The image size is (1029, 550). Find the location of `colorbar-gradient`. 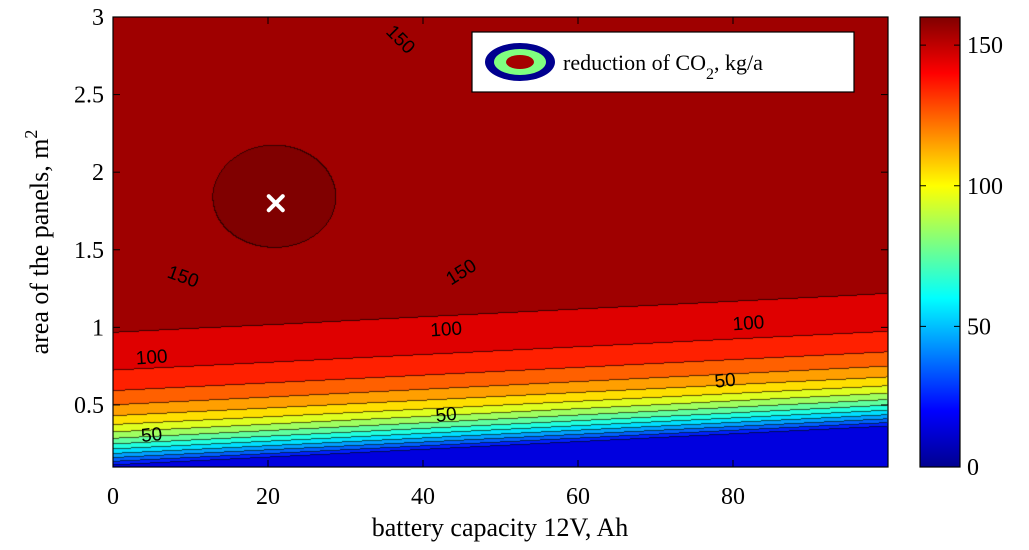

colorbar-gradient is located at coordinates (940, 242).